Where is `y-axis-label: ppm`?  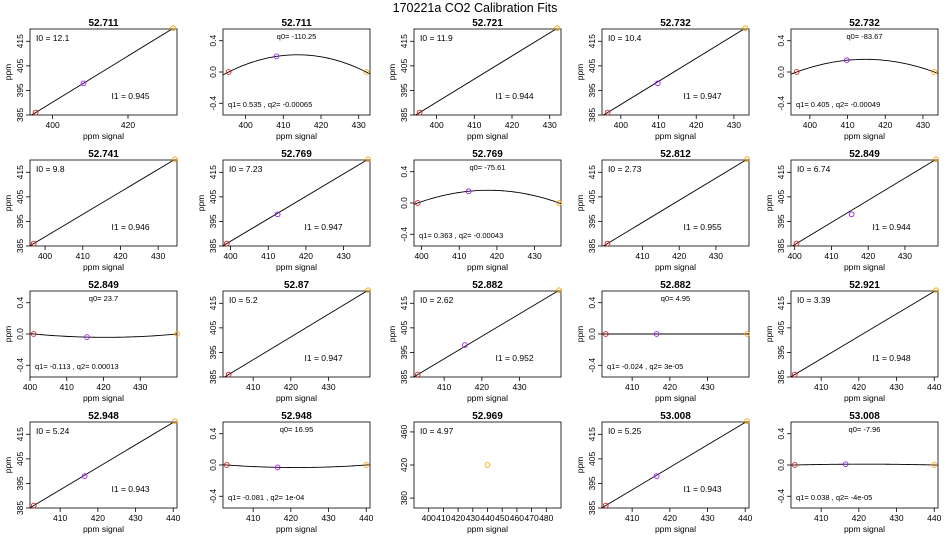 y-axis-label: ppm is located at coordinates (580, 334).